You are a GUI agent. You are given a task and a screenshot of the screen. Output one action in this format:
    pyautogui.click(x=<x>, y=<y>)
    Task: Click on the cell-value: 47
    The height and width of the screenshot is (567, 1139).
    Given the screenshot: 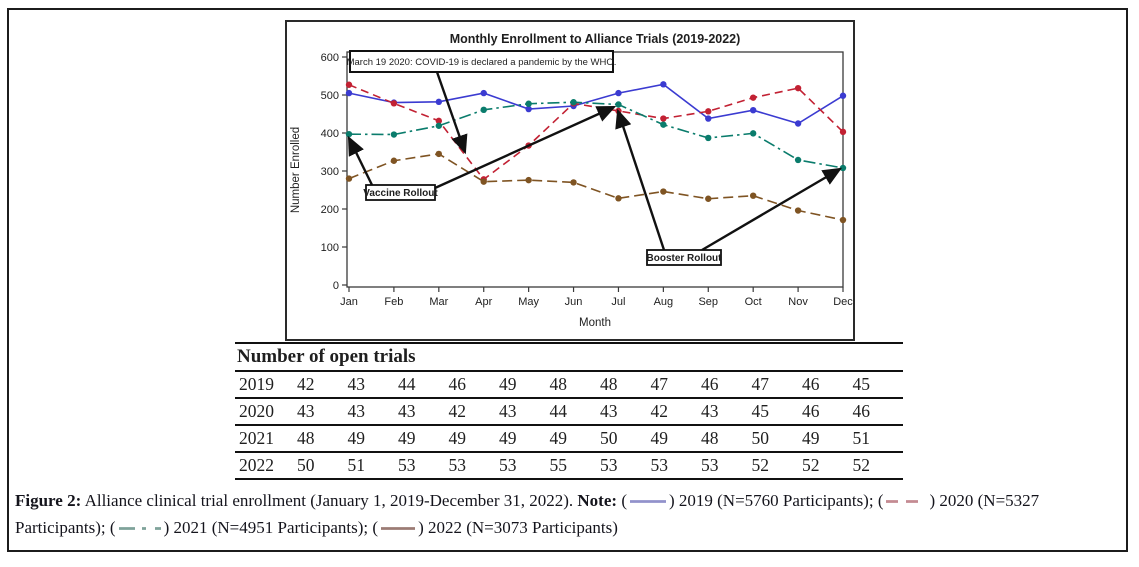 What is the action you would take?
    pyautogui.click(x=675, y=385)
    